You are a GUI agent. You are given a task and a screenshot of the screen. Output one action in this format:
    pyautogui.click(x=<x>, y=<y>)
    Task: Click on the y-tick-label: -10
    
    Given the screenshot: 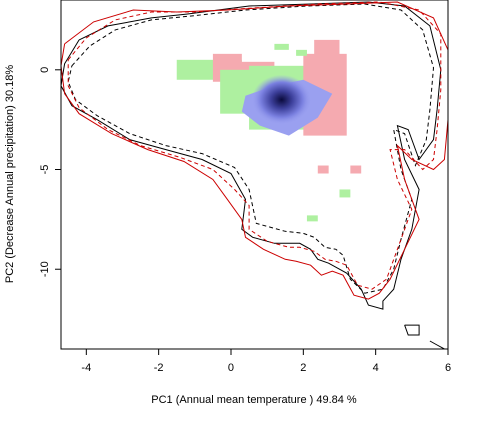 What is the action you would take?
    pyautogui.click(x=45, y=269)
    